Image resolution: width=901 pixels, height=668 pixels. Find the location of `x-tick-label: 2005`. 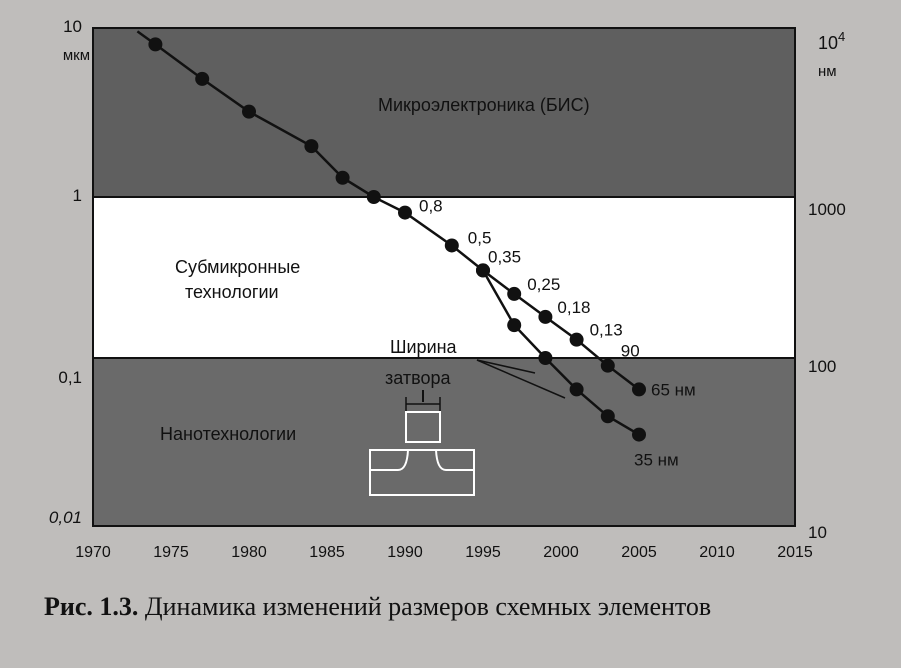

x-tick-label: 2005 is located at coordinates (639, 552).